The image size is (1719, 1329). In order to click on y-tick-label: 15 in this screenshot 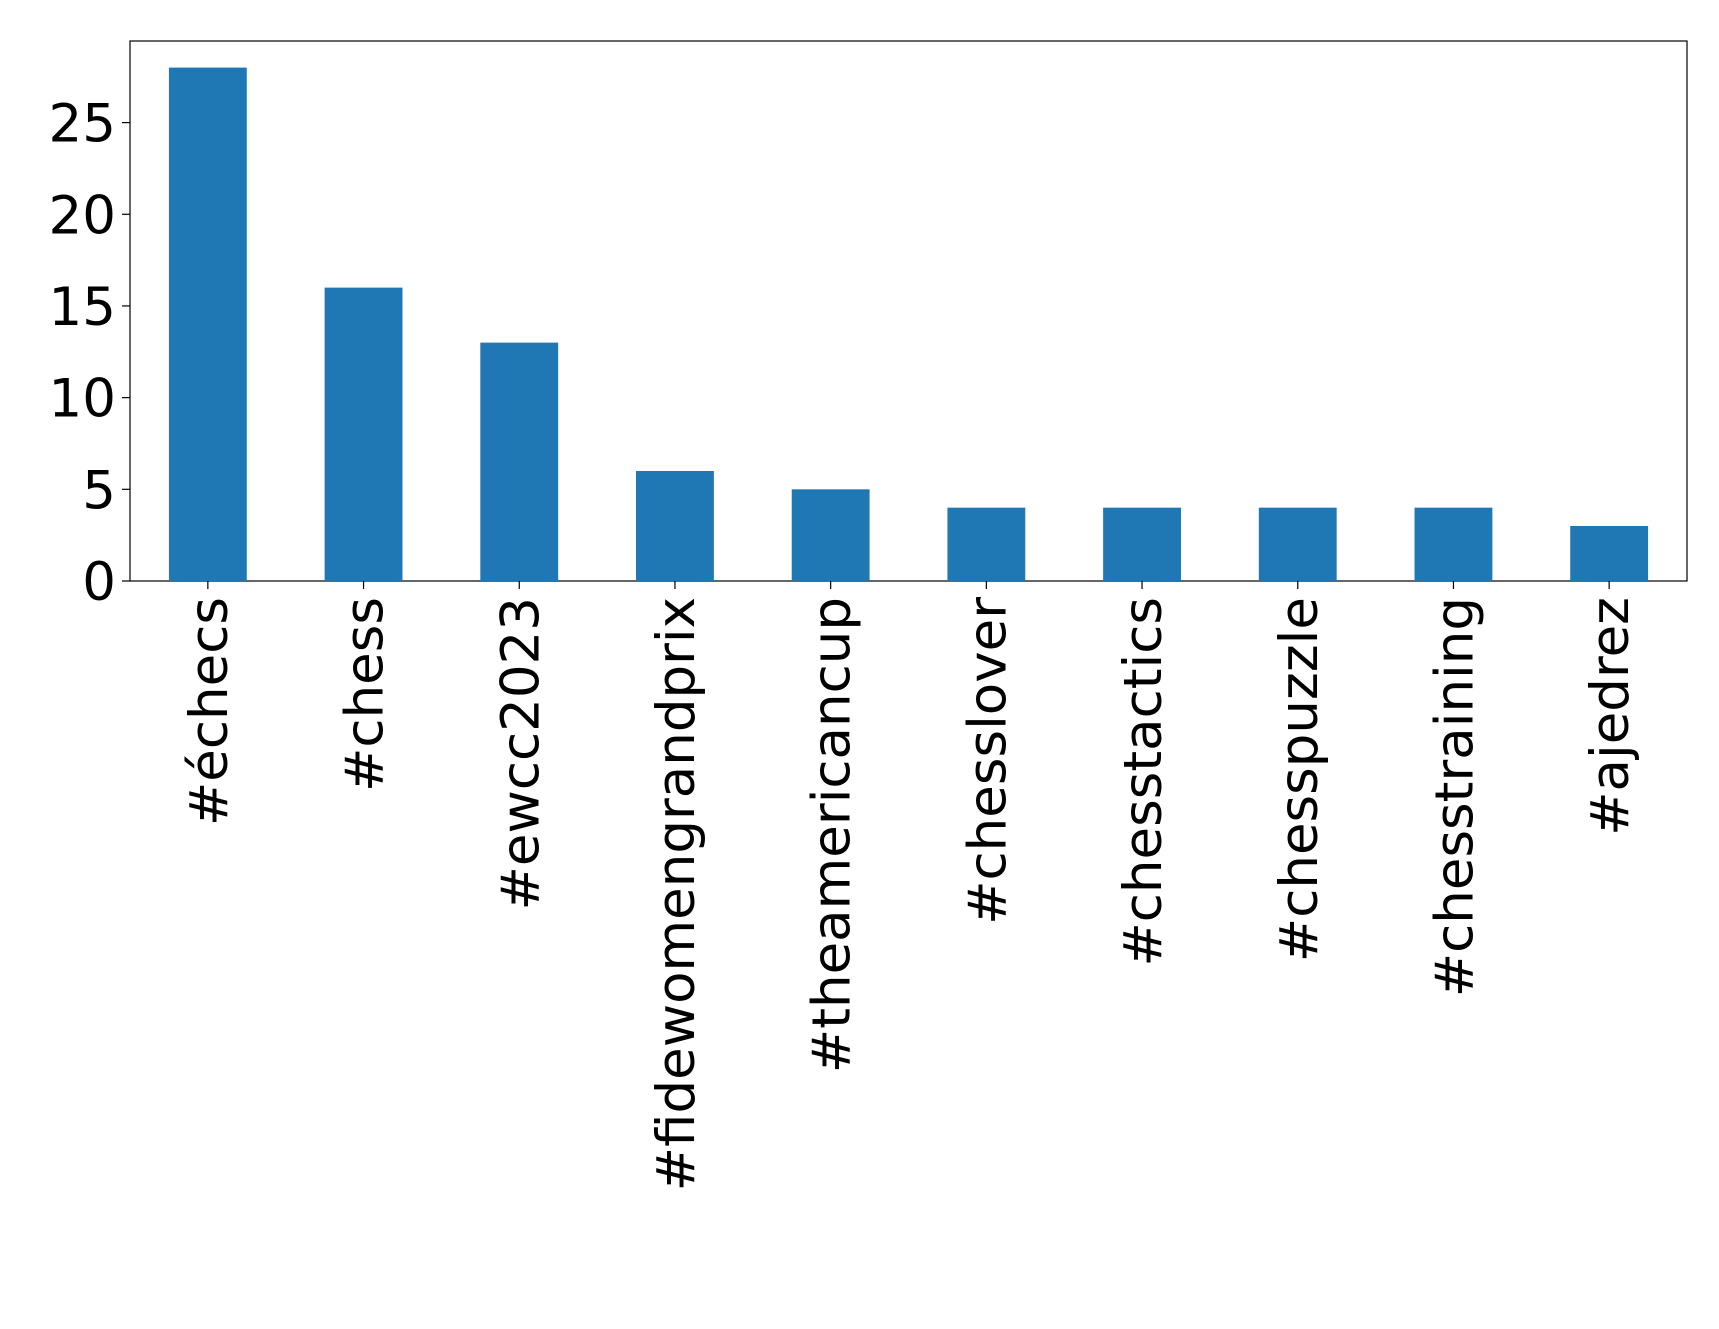, I will do `click(82, 307)`.